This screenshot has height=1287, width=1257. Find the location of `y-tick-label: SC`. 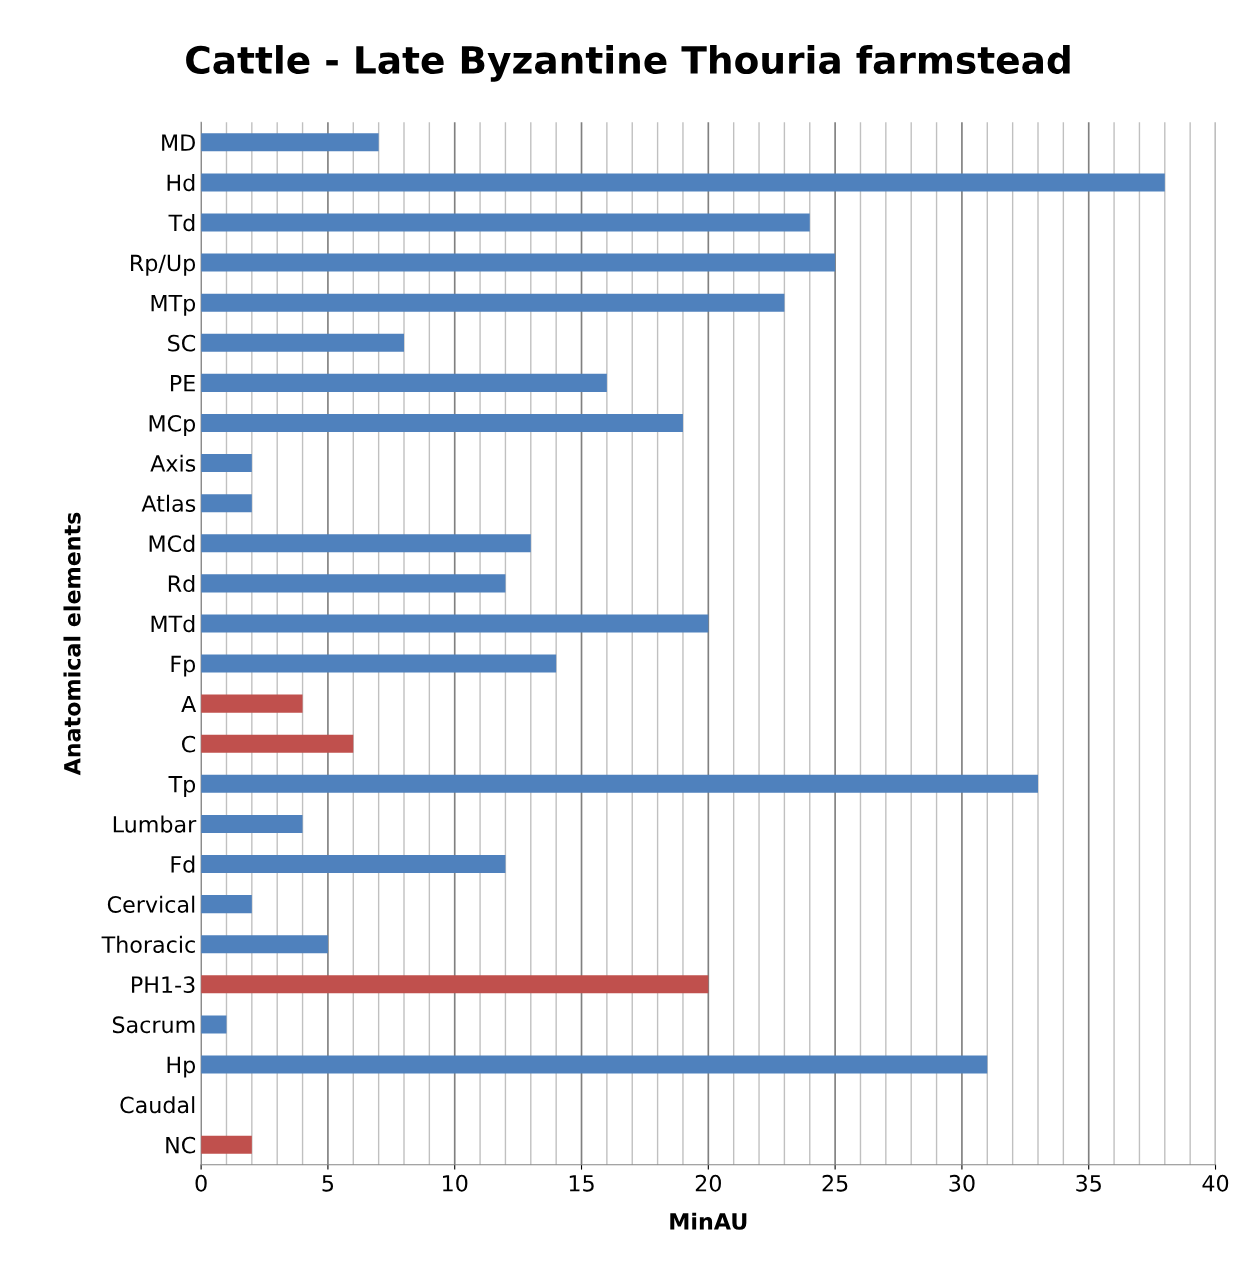

y-tick-label: SC is located at coordinates (182, 343).